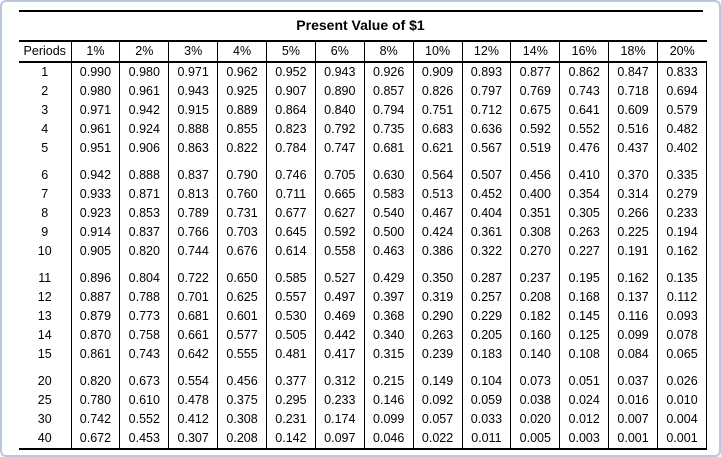  I want to click on value-cell: 0.513, so click(437, 194).